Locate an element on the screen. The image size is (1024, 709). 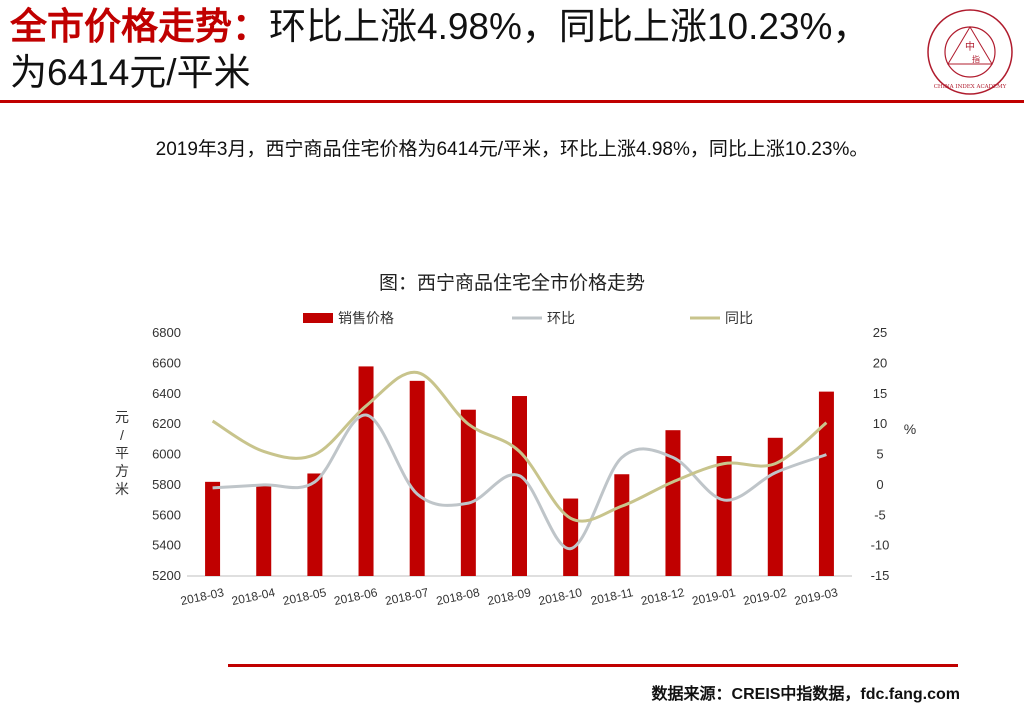
y-tick-label: 6800 is located at coordinates (166, 332).